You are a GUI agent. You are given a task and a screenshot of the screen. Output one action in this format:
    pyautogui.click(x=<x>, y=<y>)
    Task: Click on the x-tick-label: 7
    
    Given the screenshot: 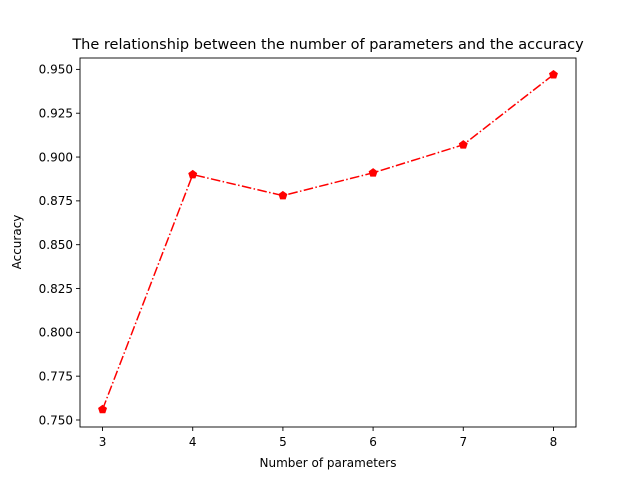 What is the action you would take?
    pyautogui.click(x=463, y=442)
    